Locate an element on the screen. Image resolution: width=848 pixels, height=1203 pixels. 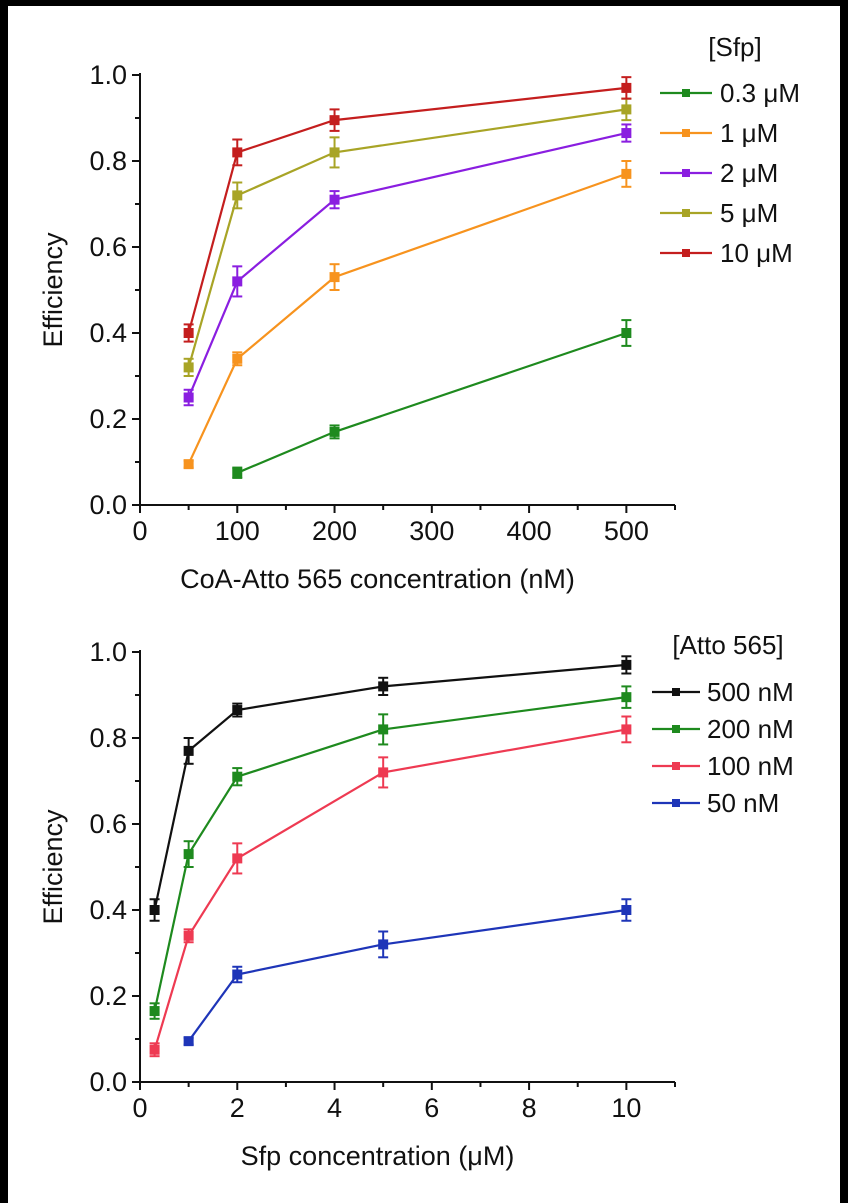
legend-label: 100 nM is located at coordinates (750, 766).